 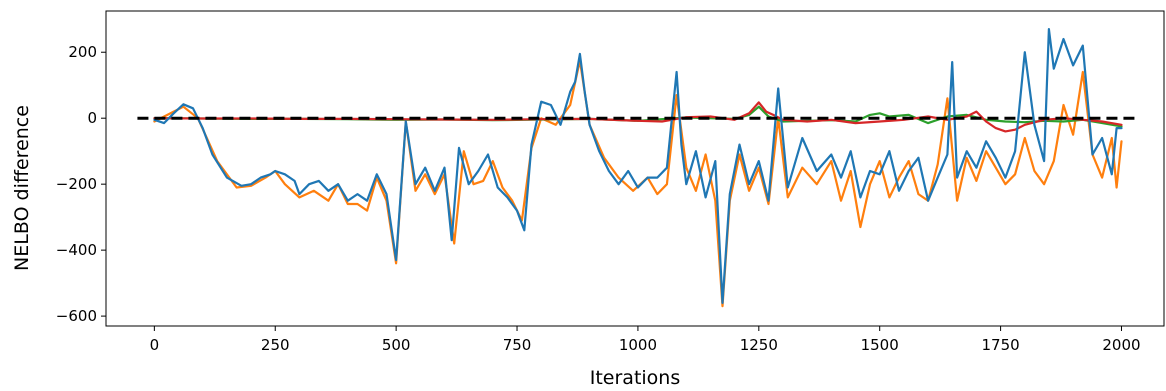 I want to click on x-tick-label: 750, so click(x=517, y=345).